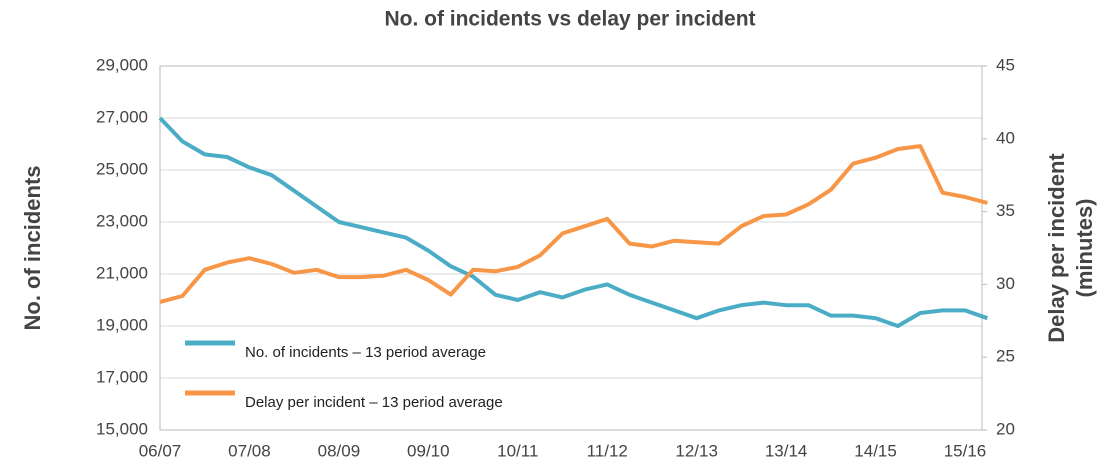 Image resolution: width=1105 pixels, height=470 pixels. Describe the element at coordinates (1005, 356) in the screenshot. I see `y2-tick-label: 25` at that location.